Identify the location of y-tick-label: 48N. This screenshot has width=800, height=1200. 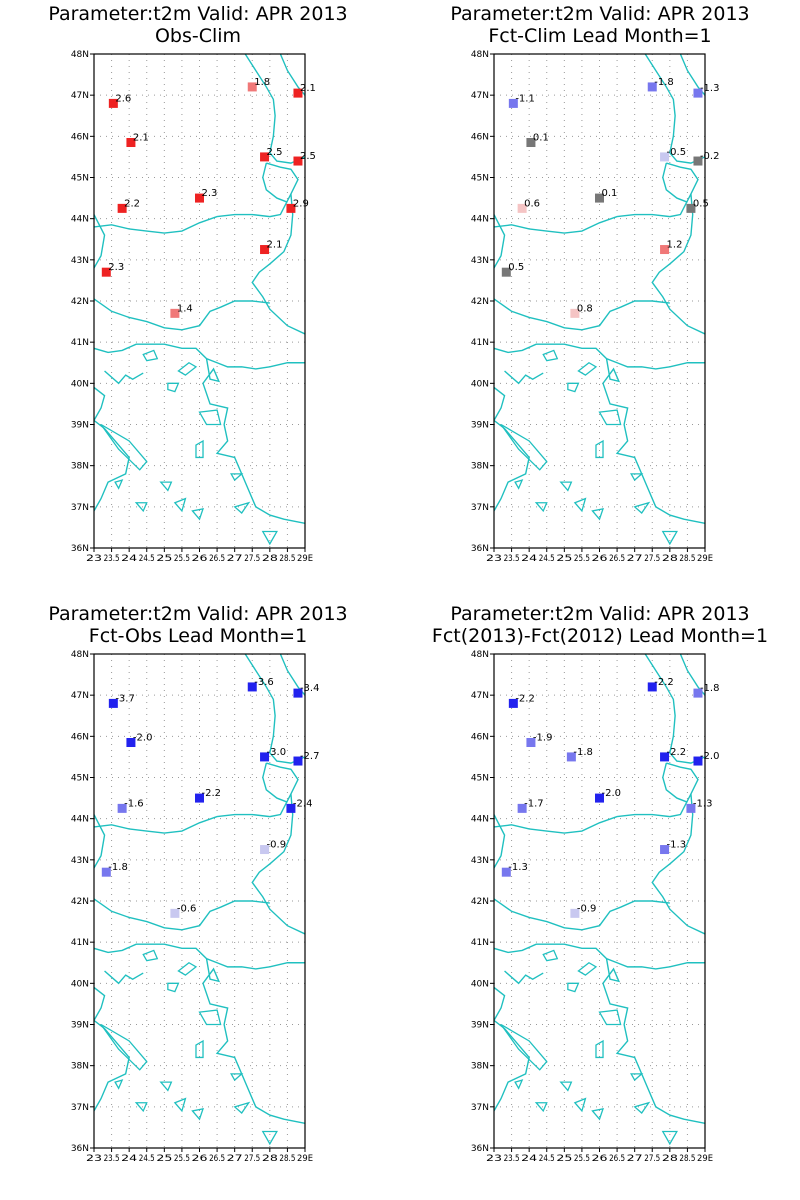
(80, 655).